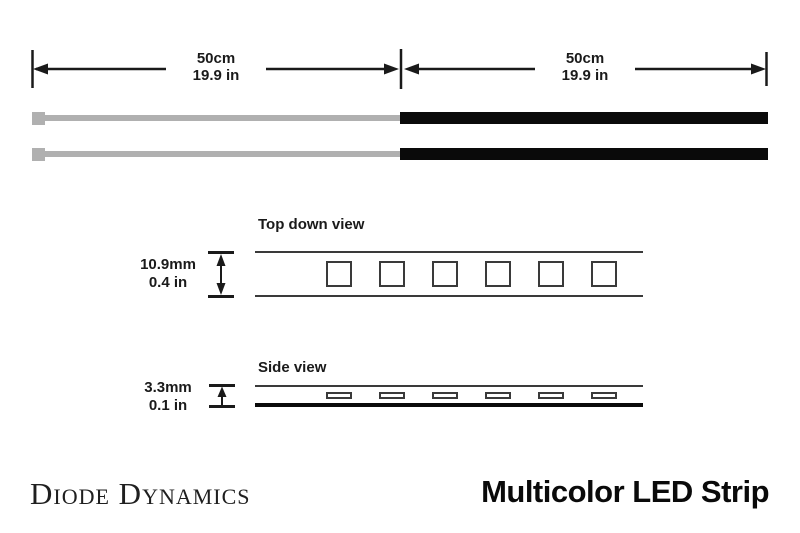 This screenshot has height=533, width=800. What do you see at coordinates (449, 386) in the screenshot?
I see `side-view-top-edge` at bounding box center [449, 386].